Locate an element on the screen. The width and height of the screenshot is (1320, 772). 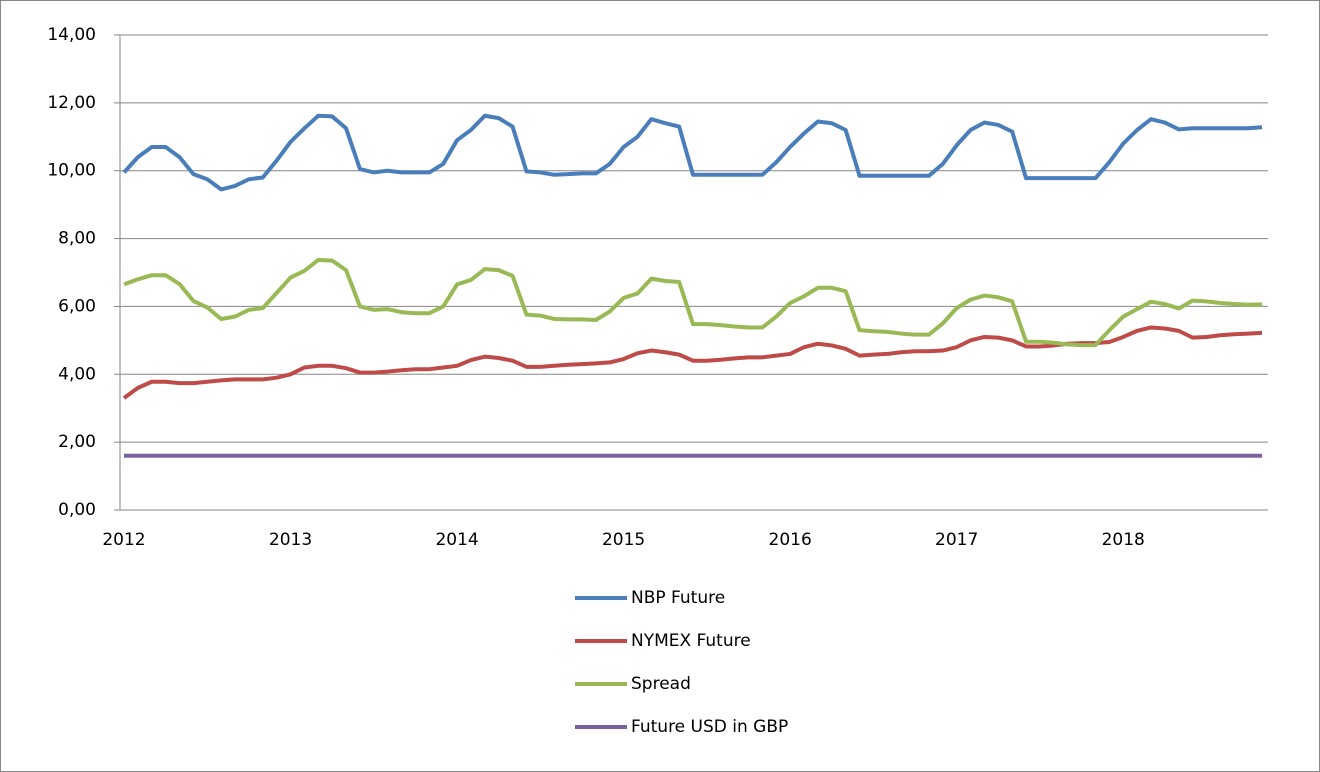
y-tick-label: 2,00 is located at coordinates (77, 442).